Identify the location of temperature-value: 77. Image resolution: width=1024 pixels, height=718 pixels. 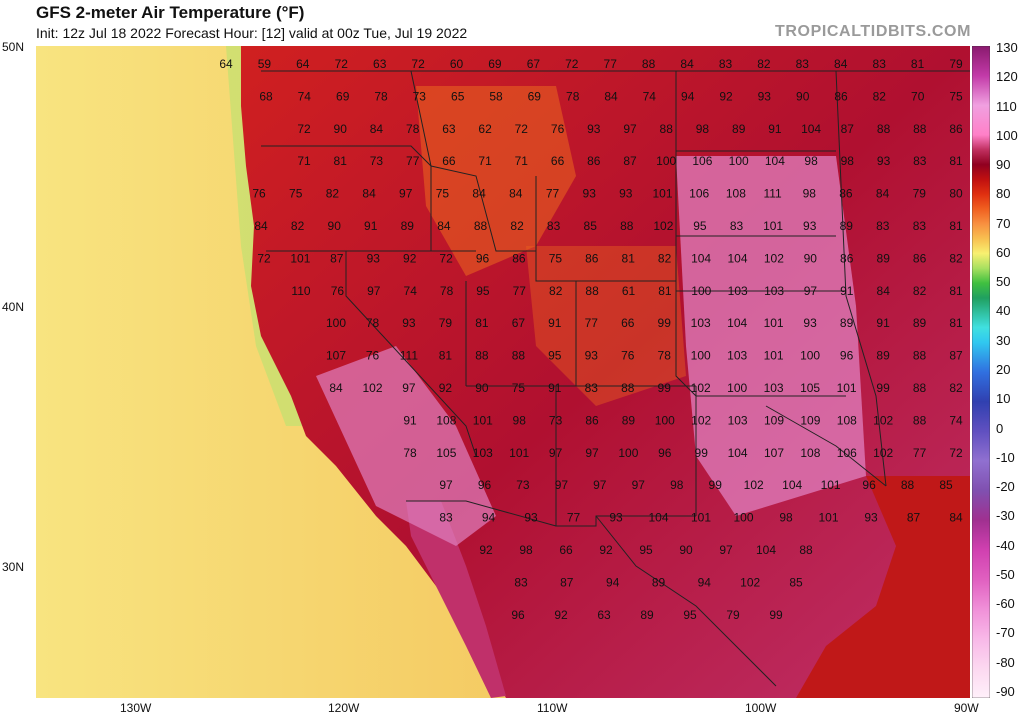
(520, 291).